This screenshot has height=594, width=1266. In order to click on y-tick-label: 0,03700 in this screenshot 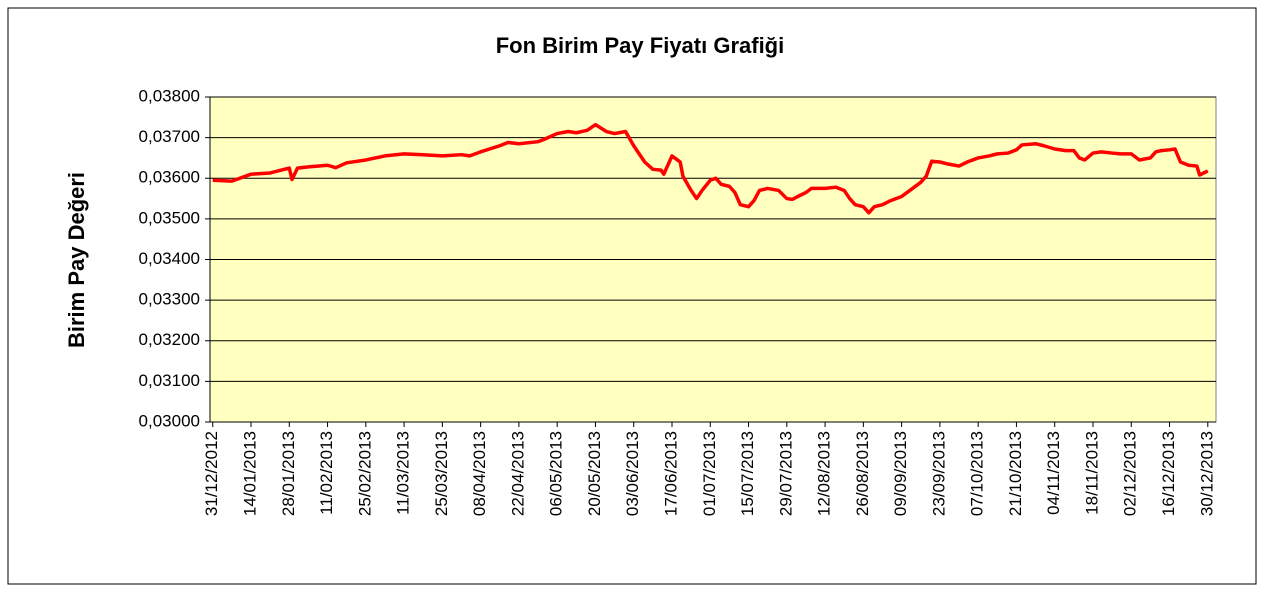, I will do `click(169, 136)`.